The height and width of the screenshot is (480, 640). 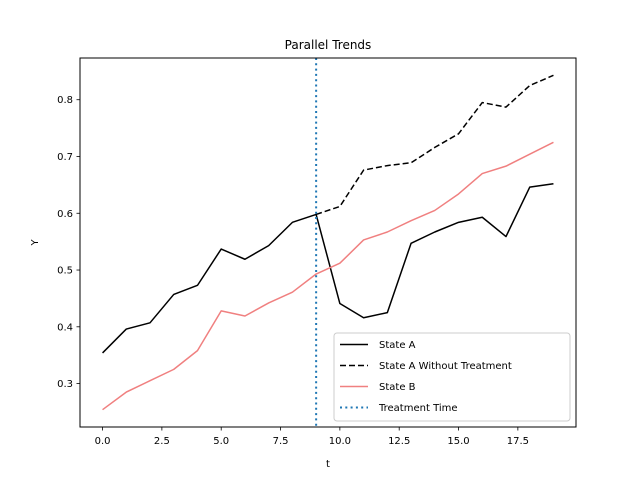 What do you see at coordinates (399, 441) in the screenshot?
I see `x-tick-label: 12.5` at bounding box center [399, 441].